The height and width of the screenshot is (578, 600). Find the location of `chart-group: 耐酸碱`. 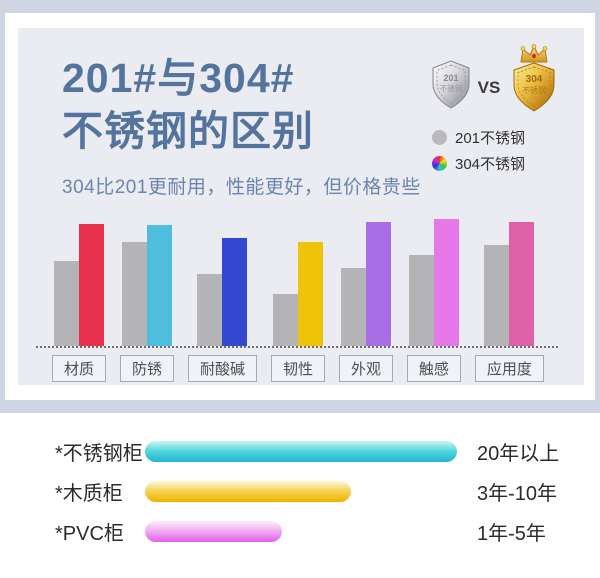

chart-group: 耐酸碱 is located at coordinates (222, 299).